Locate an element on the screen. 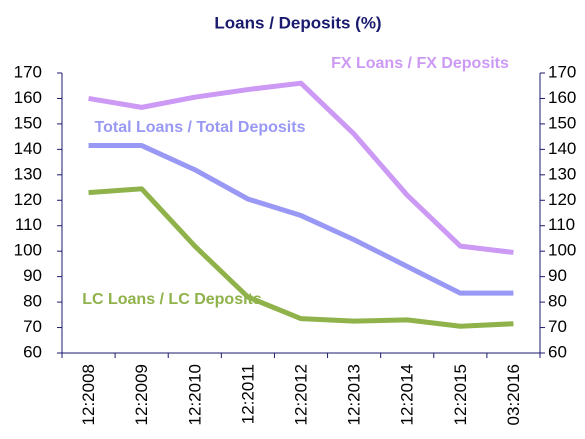 This screenshot has width=585, height=439. x-tick-label: 12:2013 is located at coordinates (354, 394).